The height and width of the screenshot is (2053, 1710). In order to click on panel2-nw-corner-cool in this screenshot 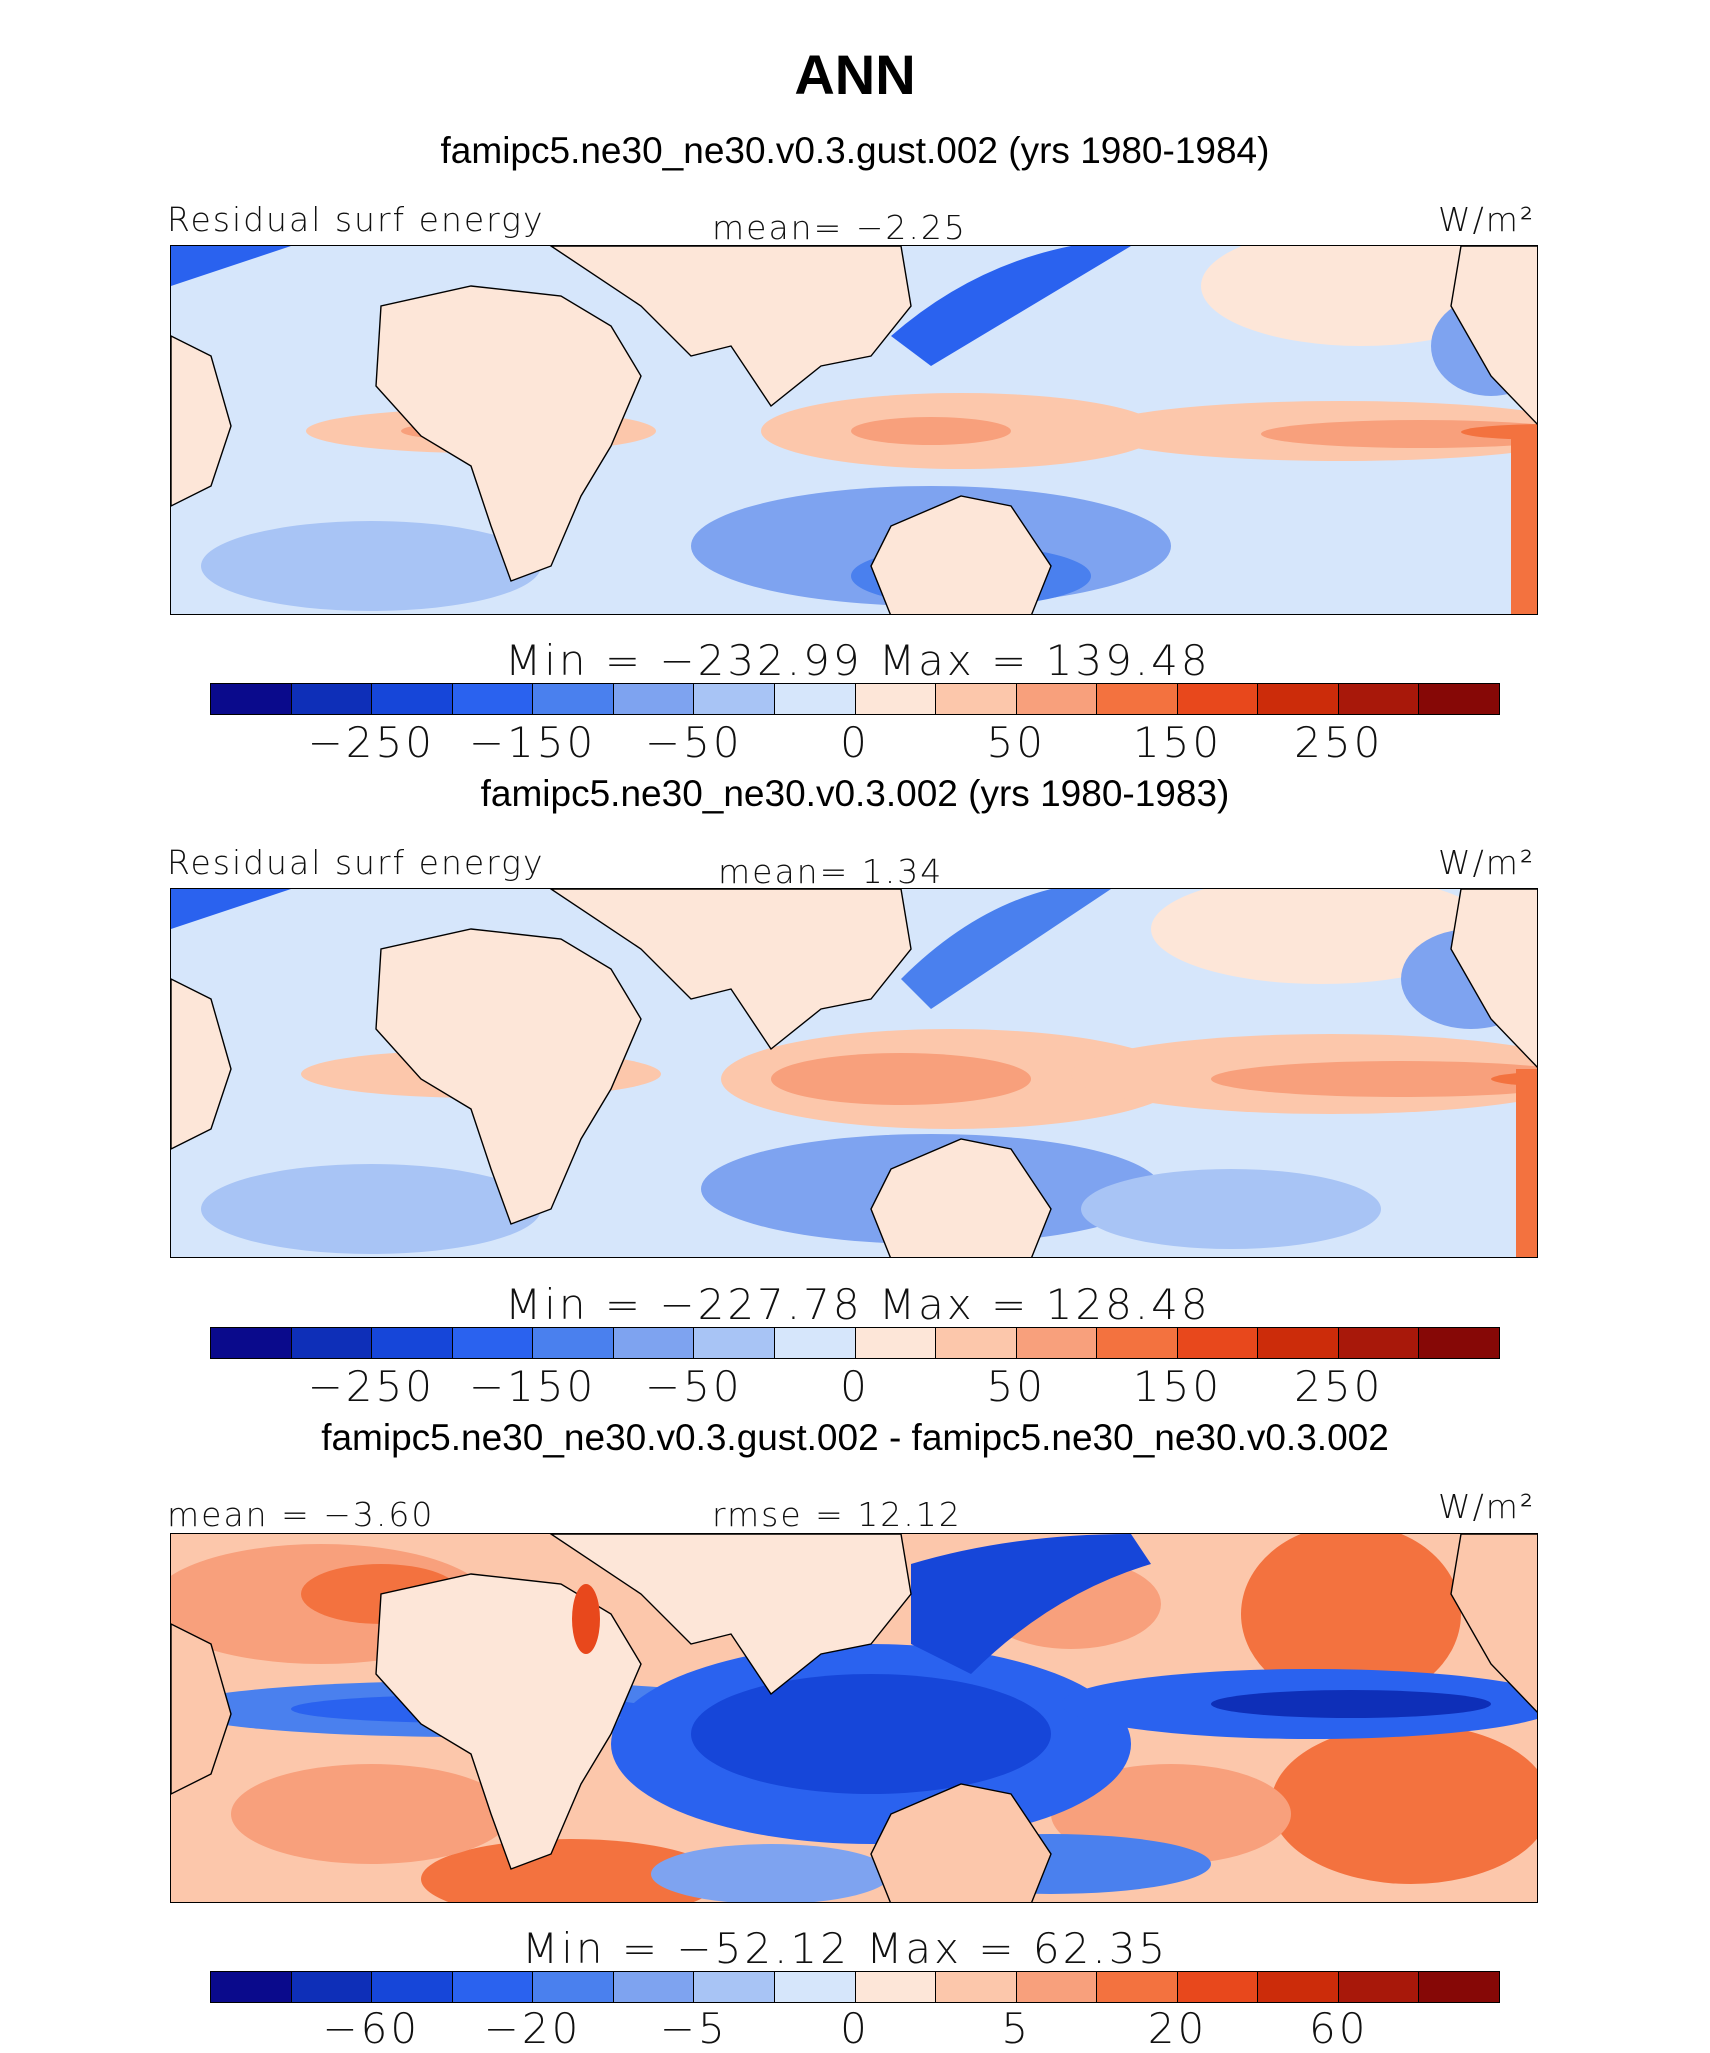, I will do `click(231, 909)`.